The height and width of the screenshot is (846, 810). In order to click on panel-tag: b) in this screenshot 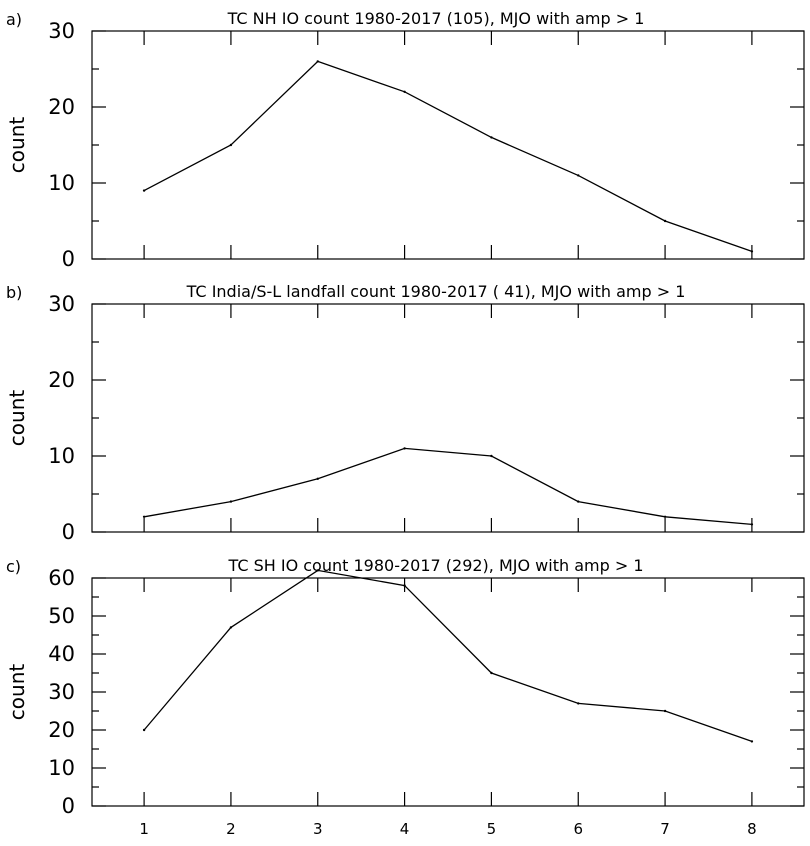, I will do `click(14, 292)`.